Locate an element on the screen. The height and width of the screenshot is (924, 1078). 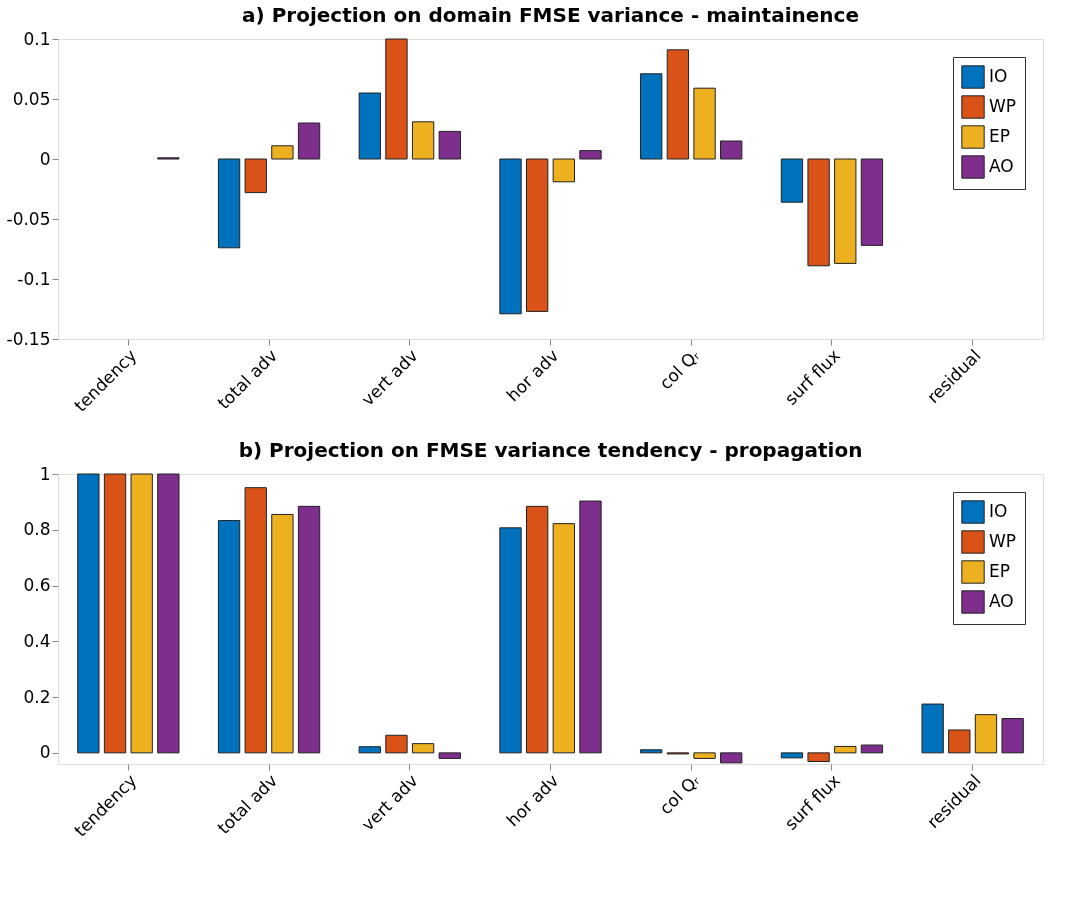
y-tick-label: 0.4 is located at coordinates (37, 640).